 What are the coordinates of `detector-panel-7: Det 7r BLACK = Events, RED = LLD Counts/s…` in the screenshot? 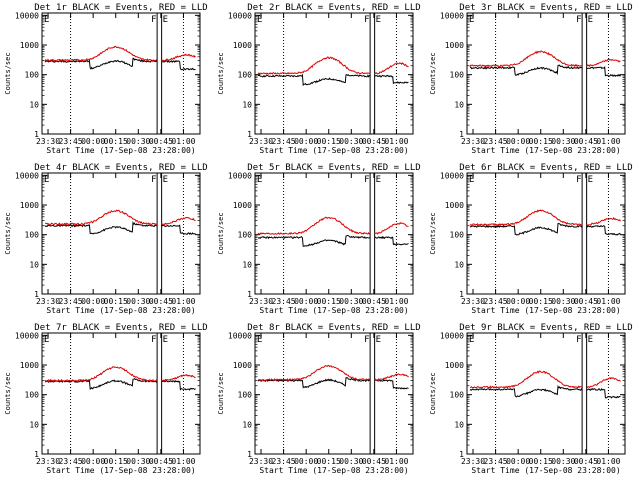 It's located at (106, 399).